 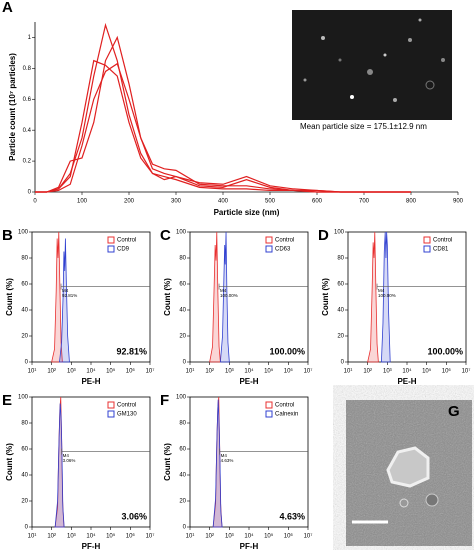 What do you see at coordinates (249, 546) in the screenshot?
I see `x-axis-label: PF-H` at bounding box center [249, 546].